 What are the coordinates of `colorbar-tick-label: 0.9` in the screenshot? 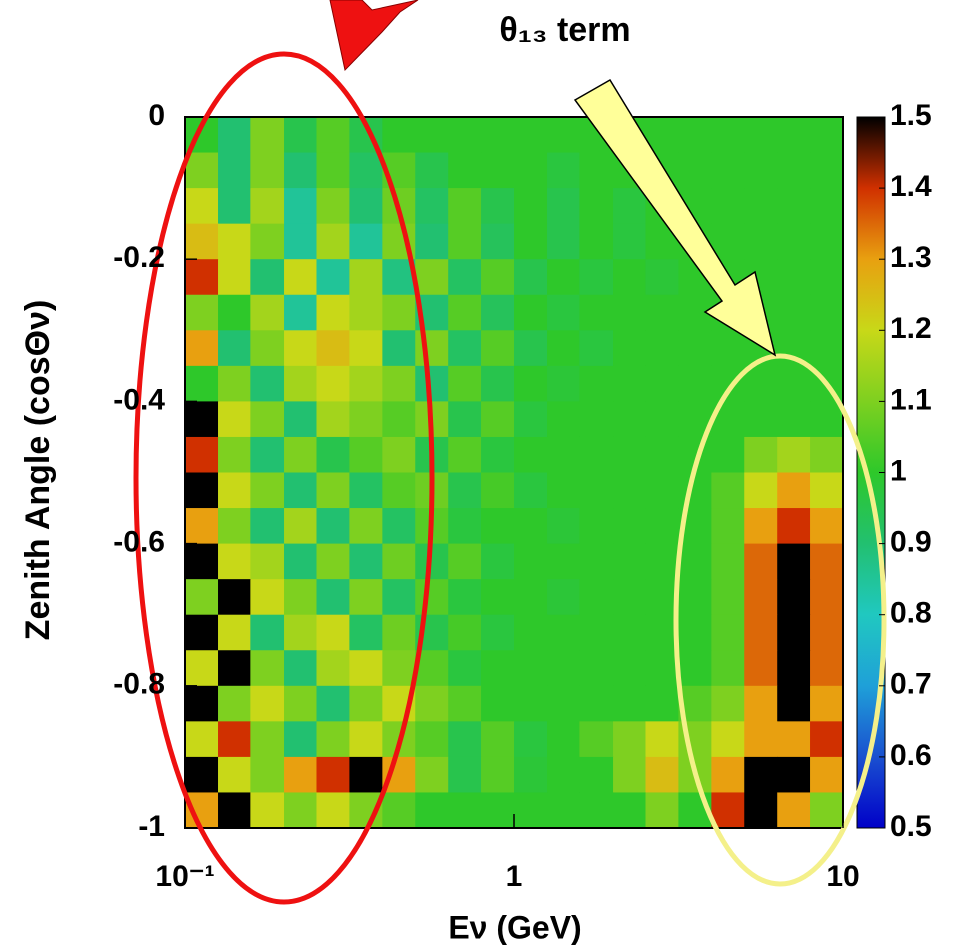 It's located at (911, 542).